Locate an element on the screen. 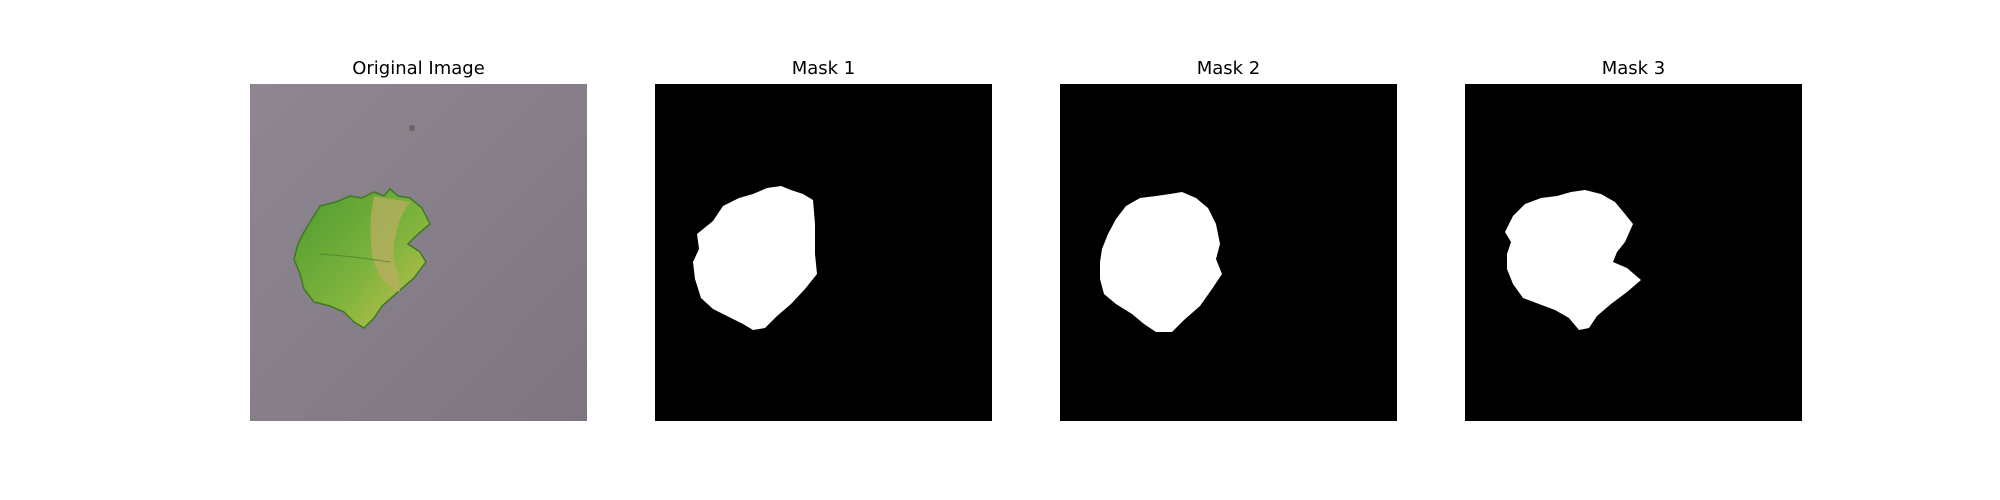 The width and height of the screenshot is (2000, 500). mask-1-panel is located at coordinates (823, 252).